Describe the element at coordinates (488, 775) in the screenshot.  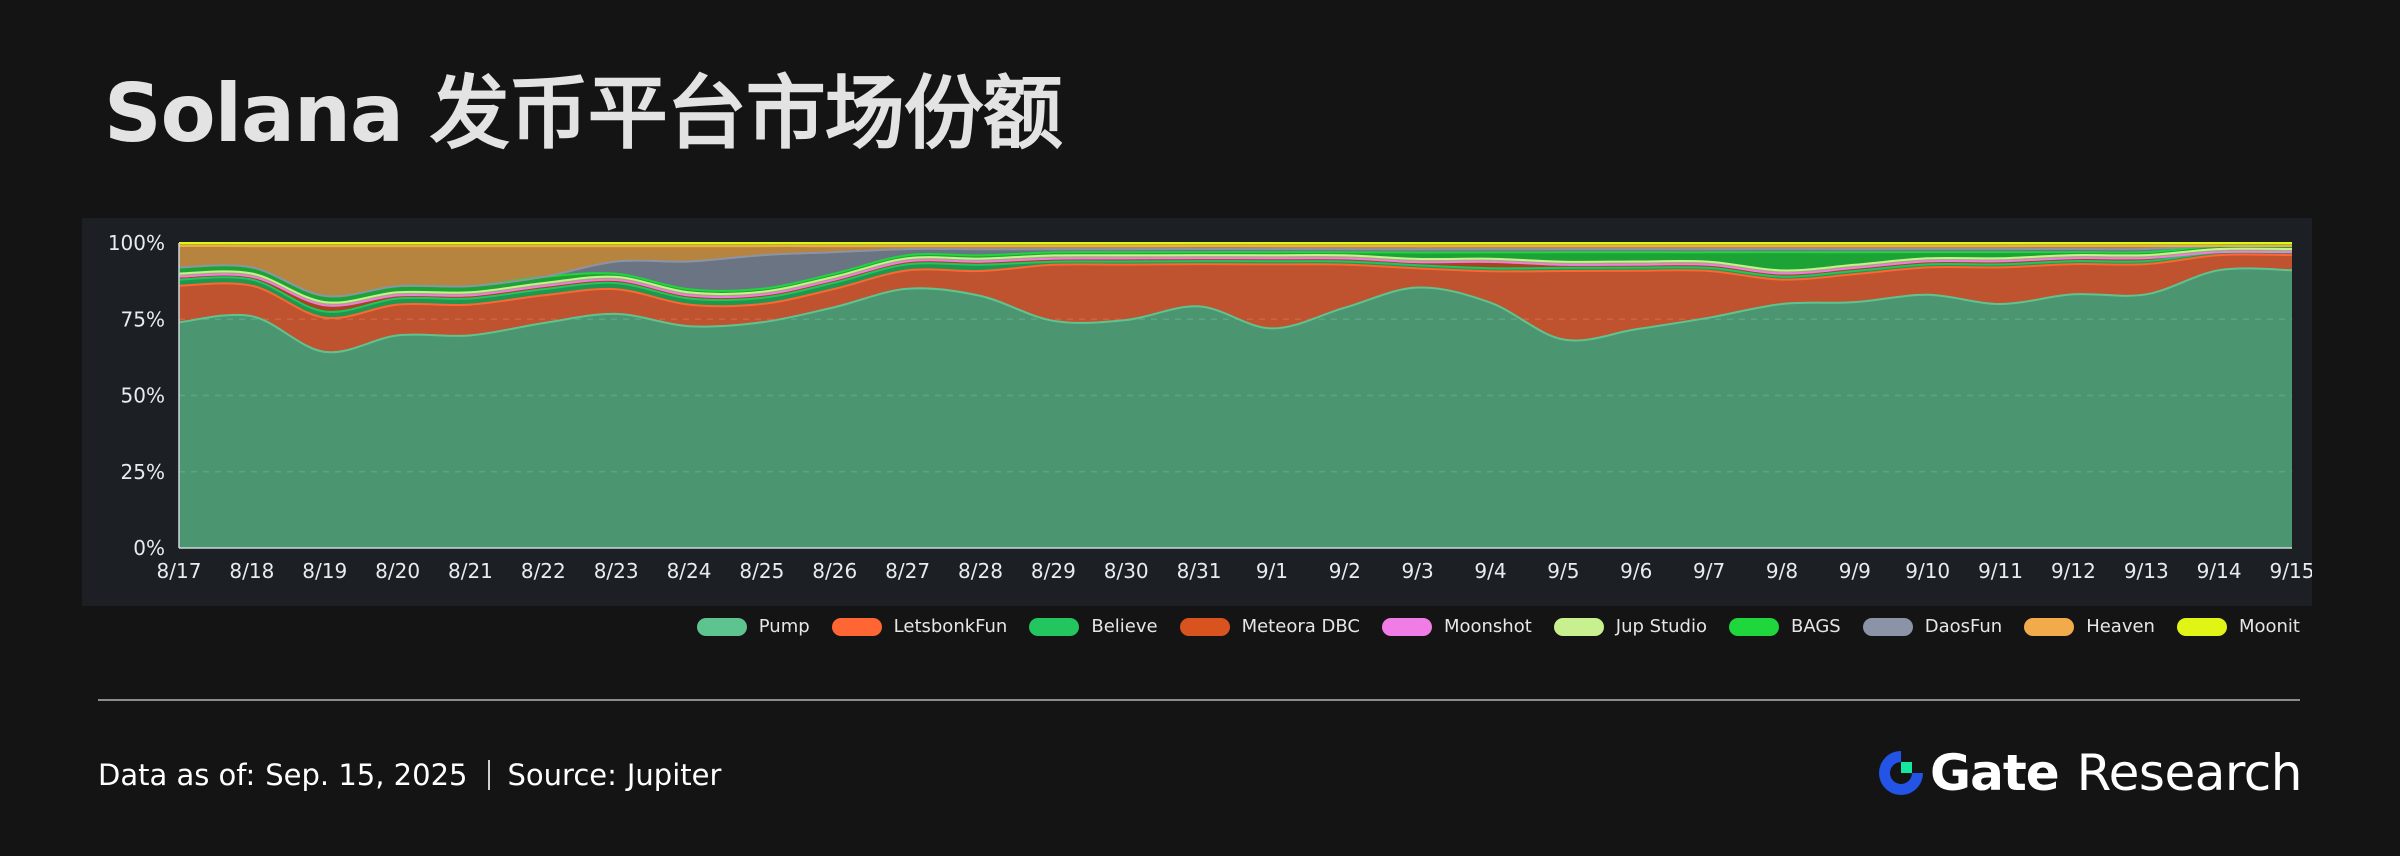
I see `separator` at that location.